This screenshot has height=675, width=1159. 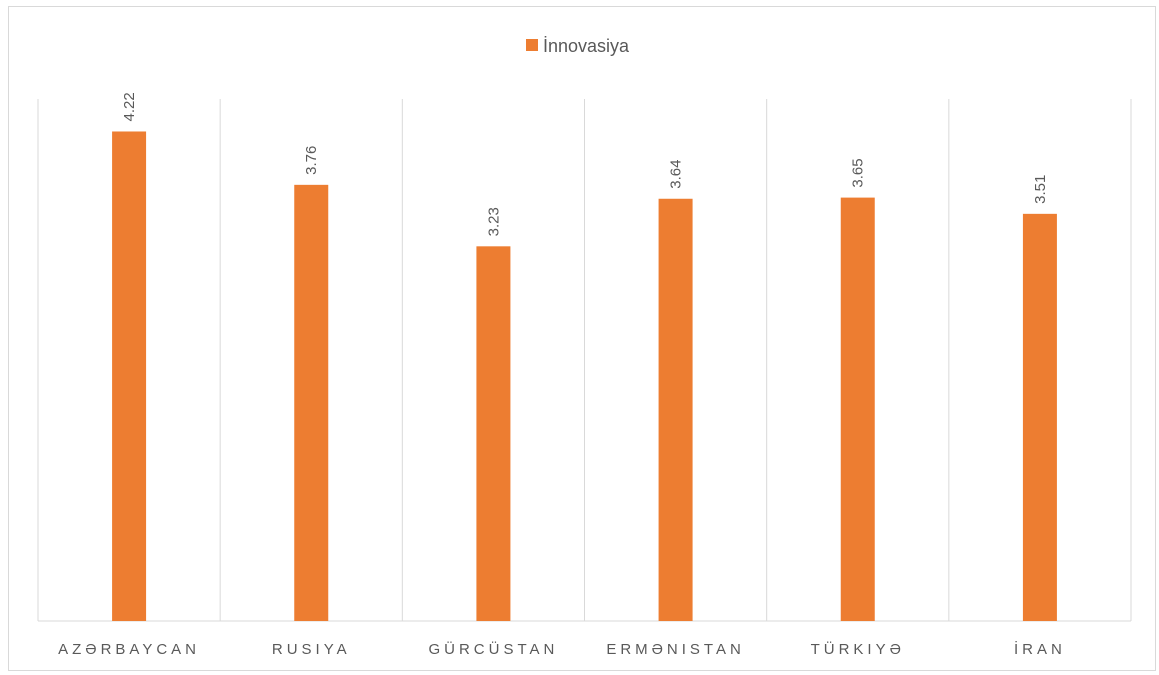 What do you see at coordinates (858, 649) in the screenshot?
I see `category-label-4: TÜRKIYƏ` at bounding box center [858, 649].